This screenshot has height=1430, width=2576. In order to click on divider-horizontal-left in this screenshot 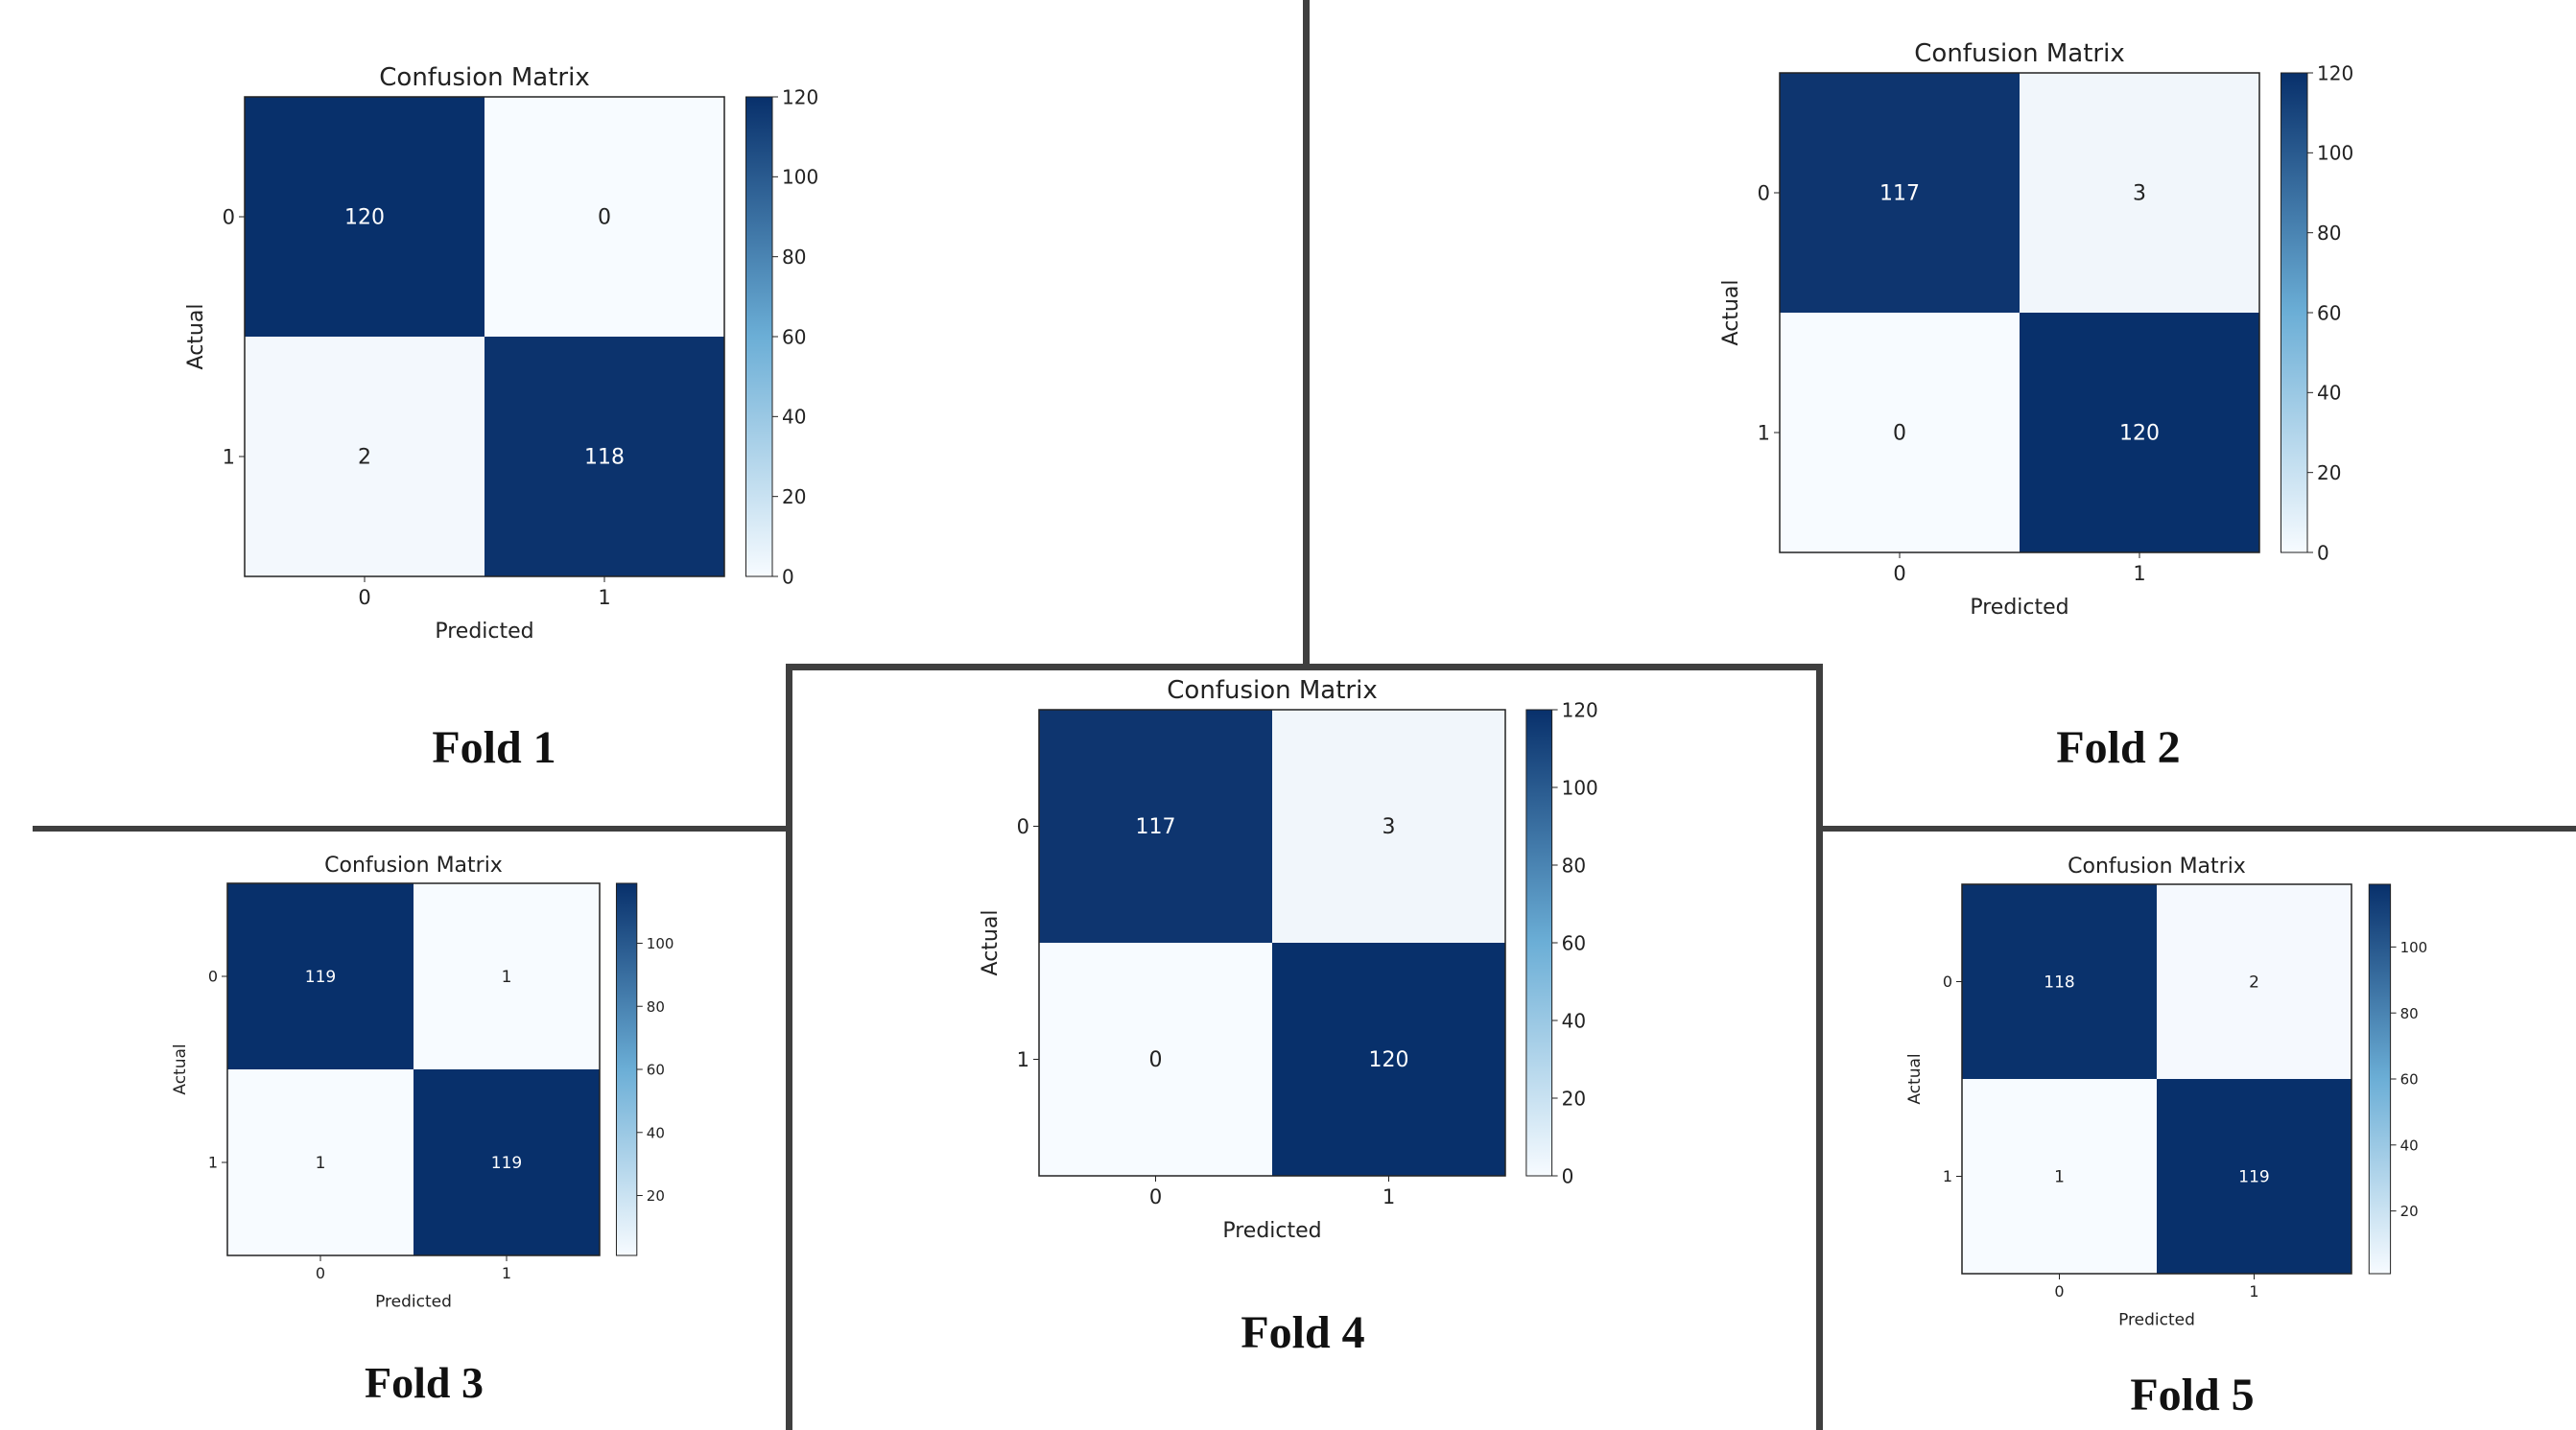, I will do `click(412, 829)`.